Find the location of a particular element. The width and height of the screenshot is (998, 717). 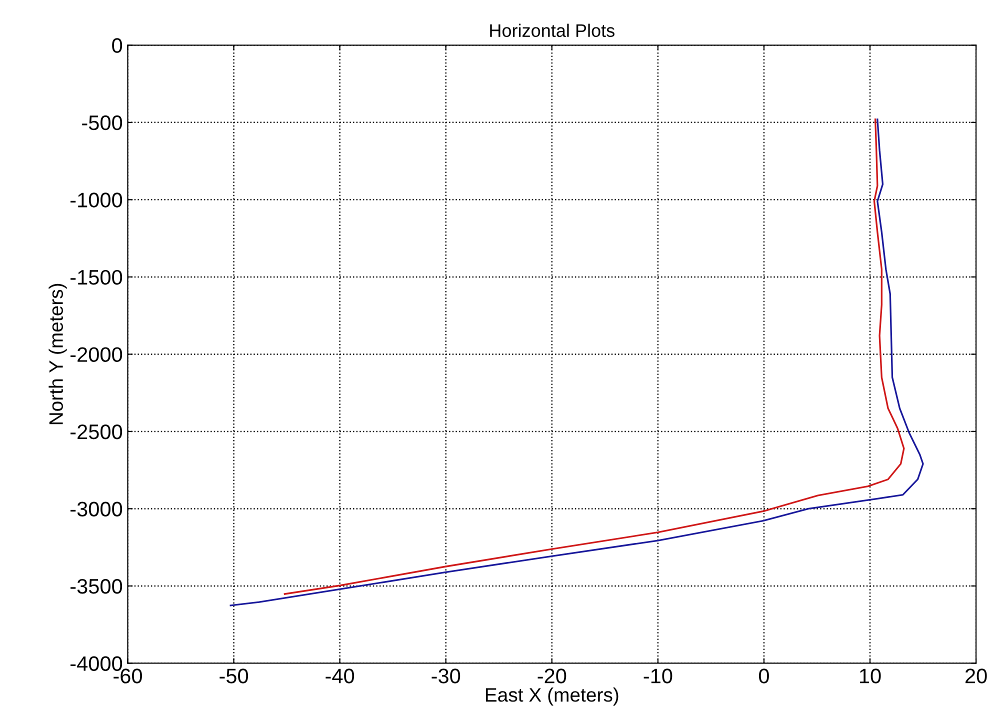

x-tick-label: 0 is located at coordinates (763, 676).